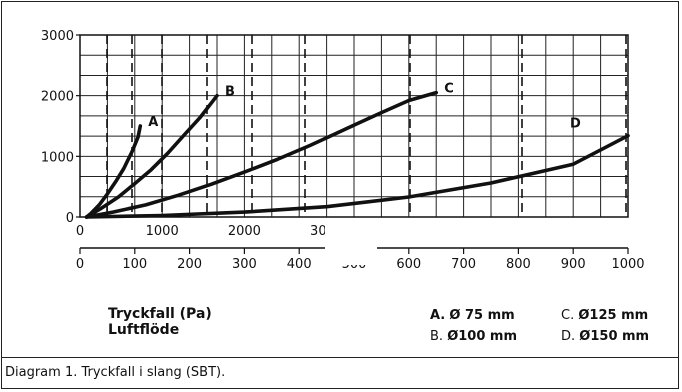 The height and width of the screenshot is (392, 682). I want to click on series-curve-b, so click(151, 156).